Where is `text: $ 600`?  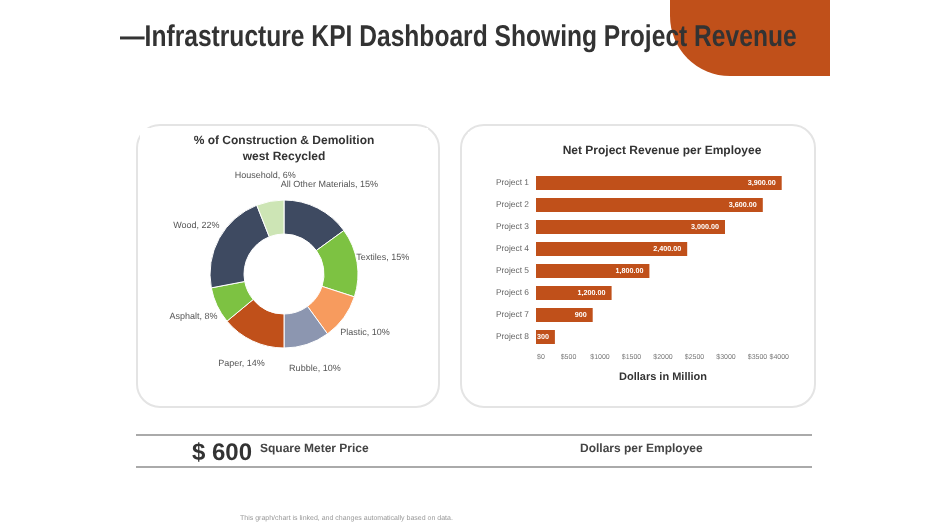 text: $ 600 is located at coordinates (222, 452).